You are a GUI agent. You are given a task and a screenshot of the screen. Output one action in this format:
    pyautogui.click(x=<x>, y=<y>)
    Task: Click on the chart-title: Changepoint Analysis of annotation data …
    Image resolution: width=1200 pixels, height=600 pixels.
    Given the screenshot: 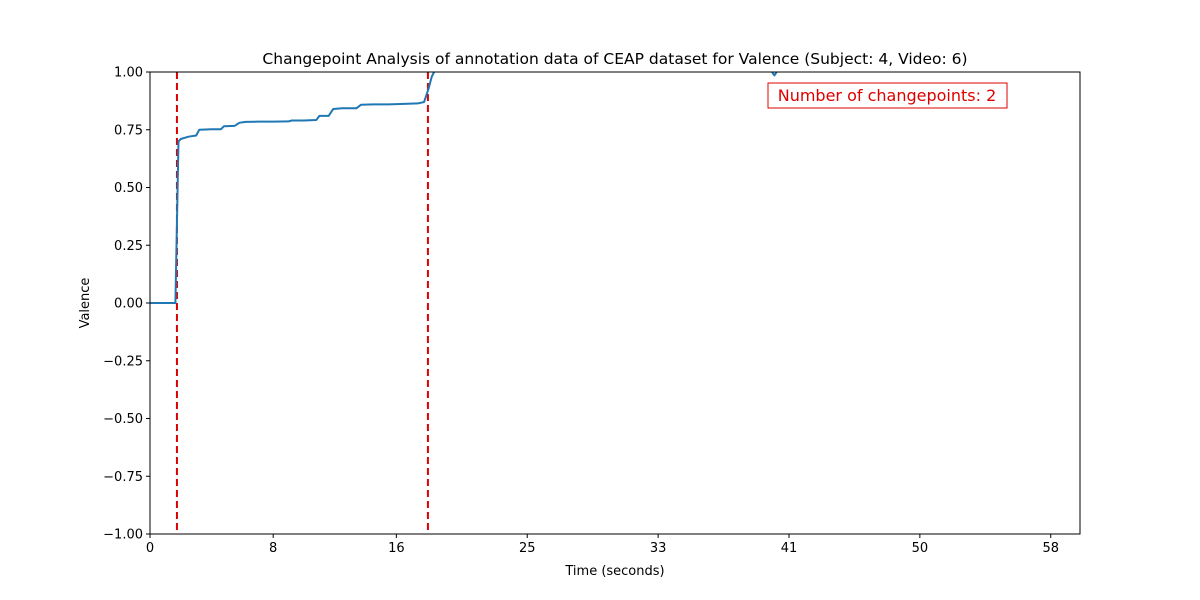 What is the action you would take?
    pyautogui.click(x=614, y=59)
    